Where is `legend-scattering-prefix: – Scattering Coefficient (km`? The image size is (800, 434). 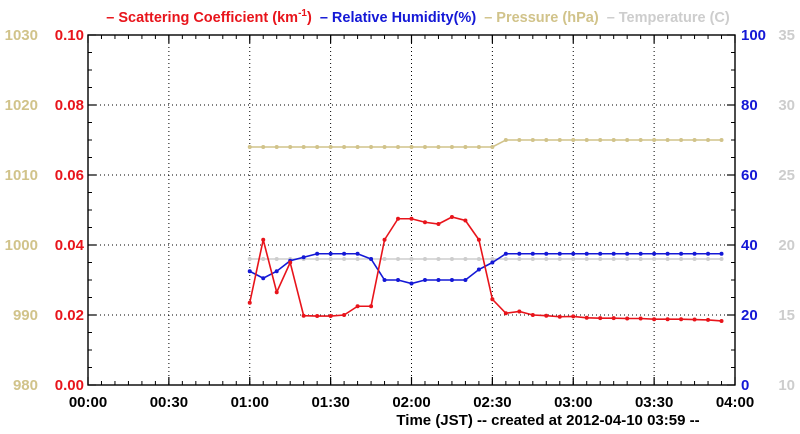 legend-scattering-prefix: – Scattering Coefficient (km is located at coordinates (202, 18).